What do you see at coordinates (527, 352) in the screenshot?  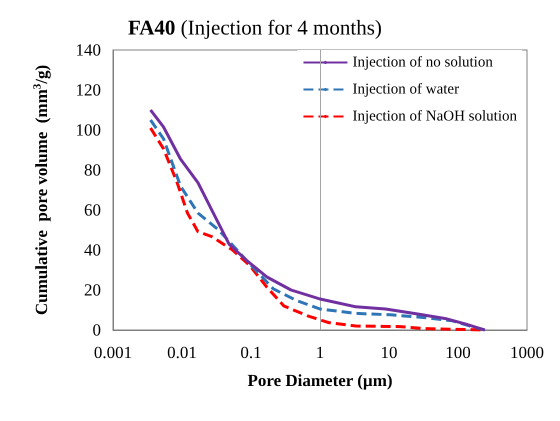 I see `x-tick-label: 1000` at bounding box center [527, 352].